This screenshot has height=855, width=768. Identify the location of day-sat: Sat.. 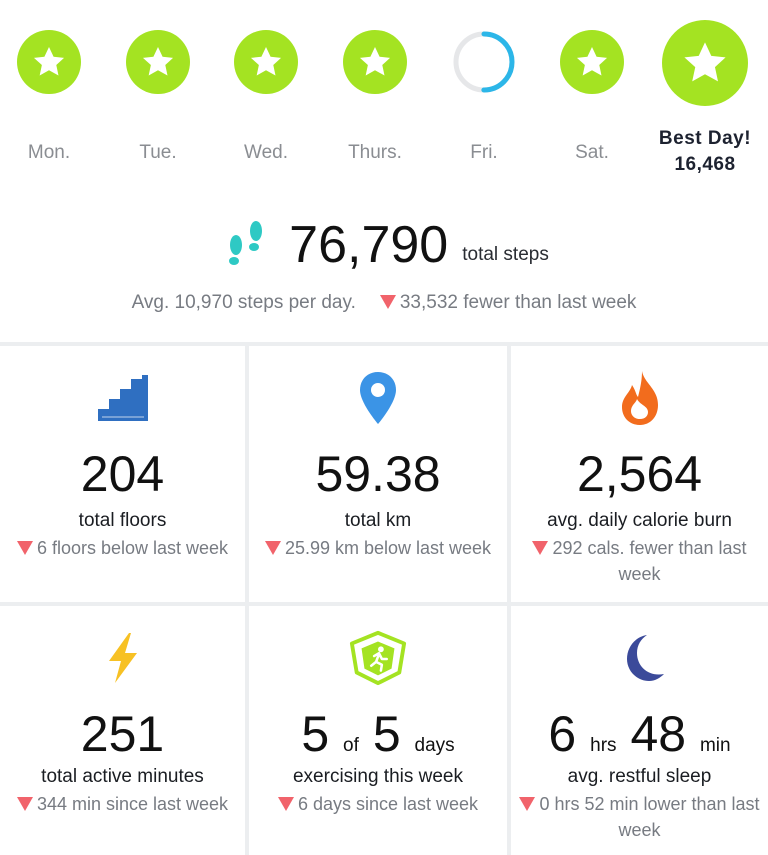
(592, 100).